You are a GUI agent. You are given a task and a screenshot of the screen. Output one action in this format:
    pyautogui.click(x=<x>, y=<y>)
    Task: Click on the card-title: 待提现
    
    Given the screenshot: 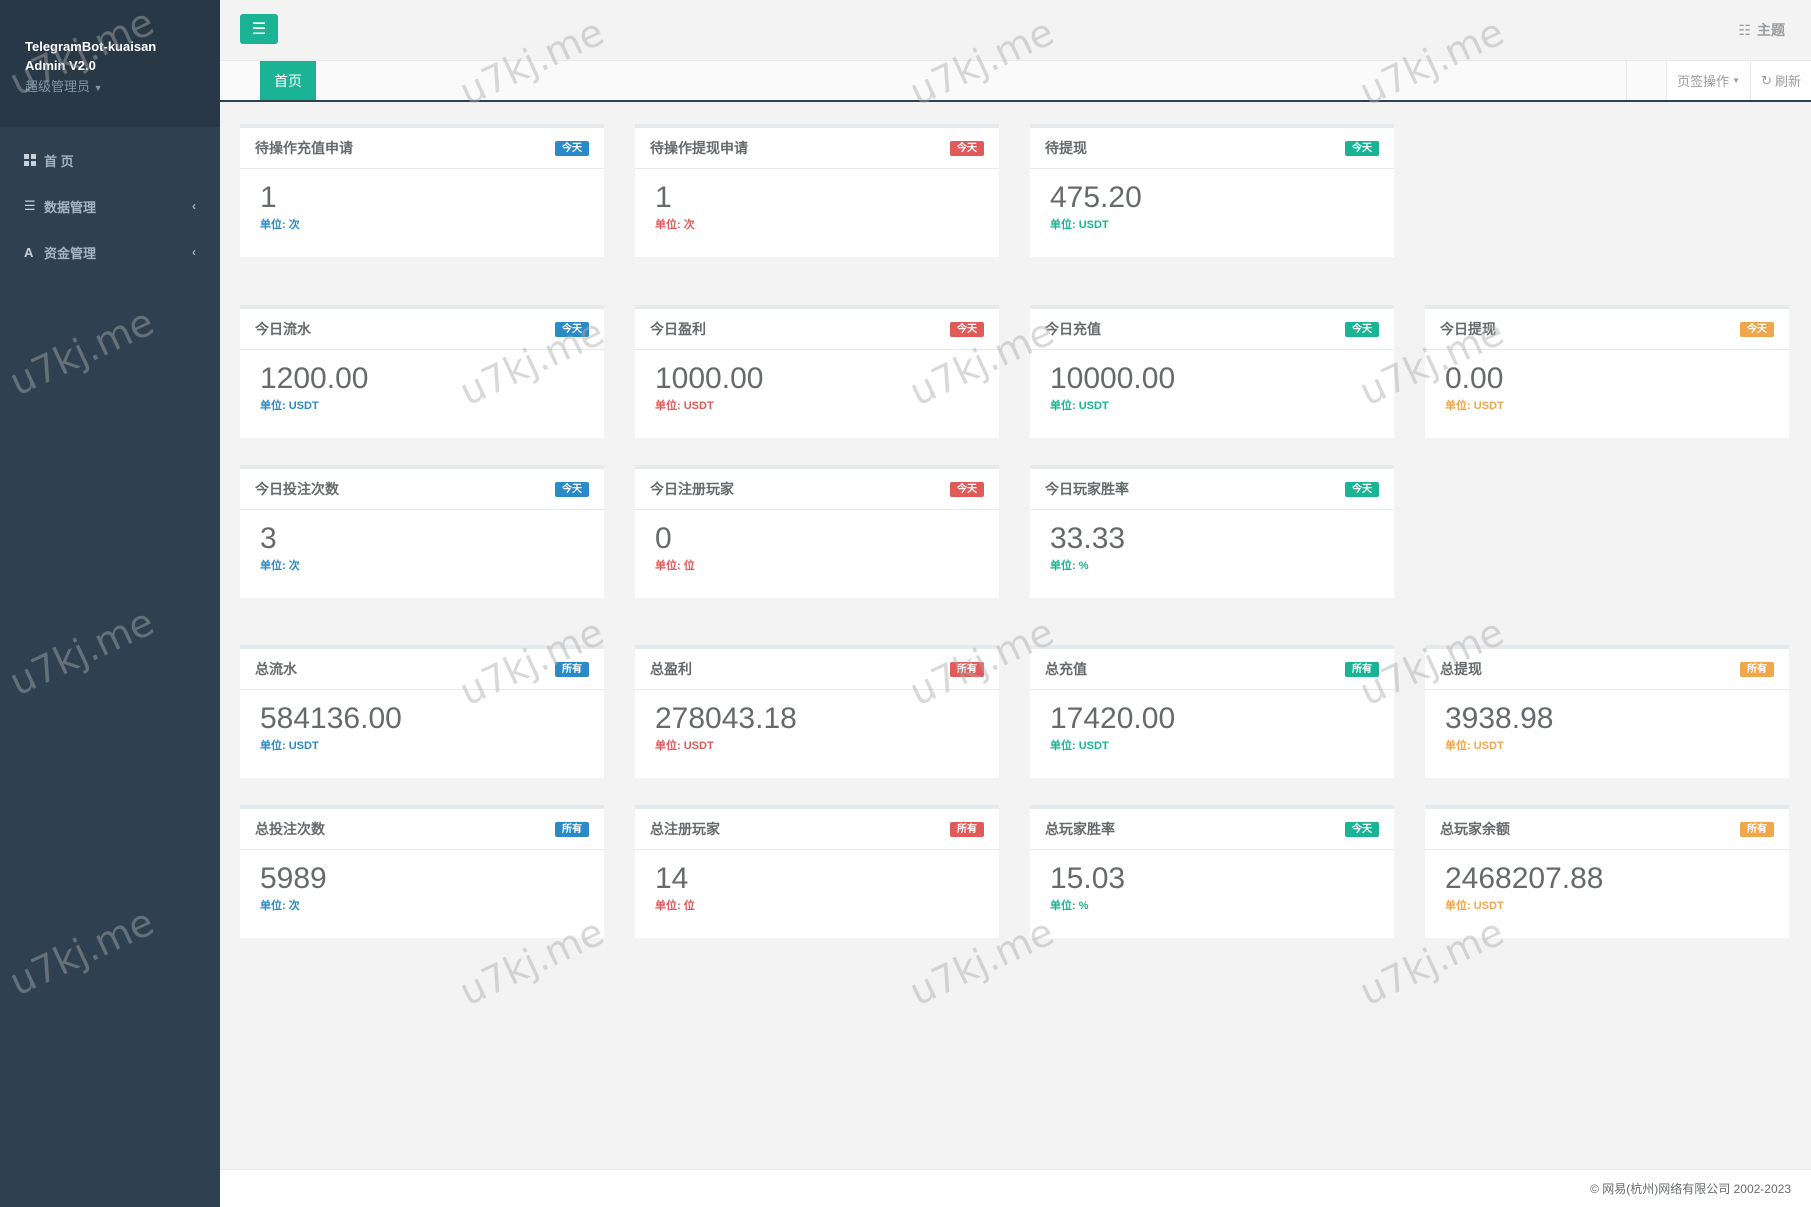 What is the action you would take?
    pyautogui.click(x=1066, y=148)
    